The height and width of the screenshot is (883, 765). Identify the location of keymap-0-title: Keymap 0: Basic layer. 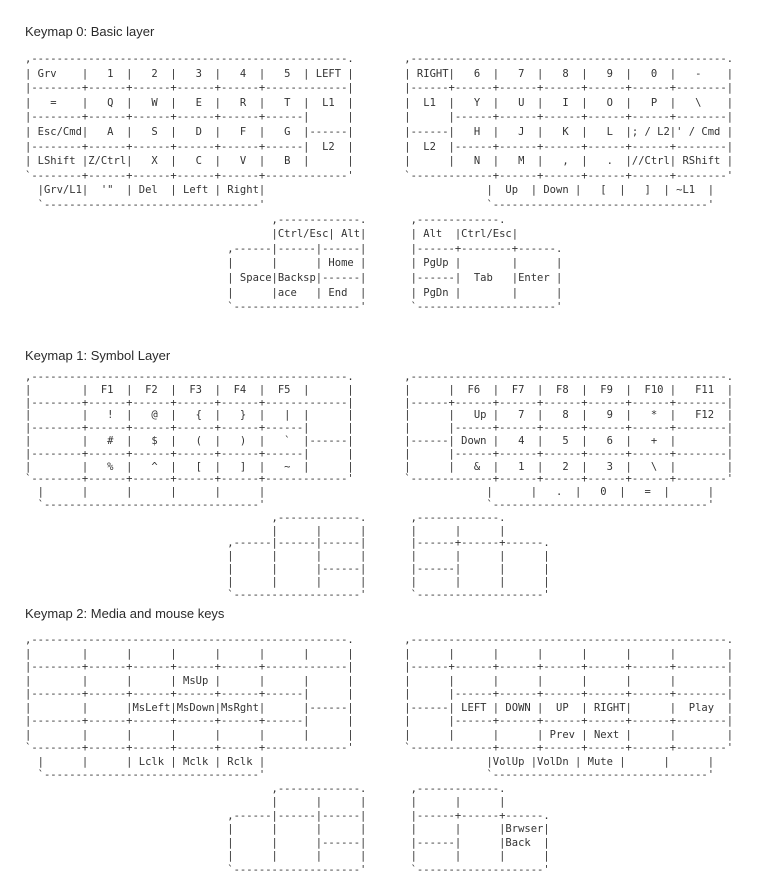
(90, 31).